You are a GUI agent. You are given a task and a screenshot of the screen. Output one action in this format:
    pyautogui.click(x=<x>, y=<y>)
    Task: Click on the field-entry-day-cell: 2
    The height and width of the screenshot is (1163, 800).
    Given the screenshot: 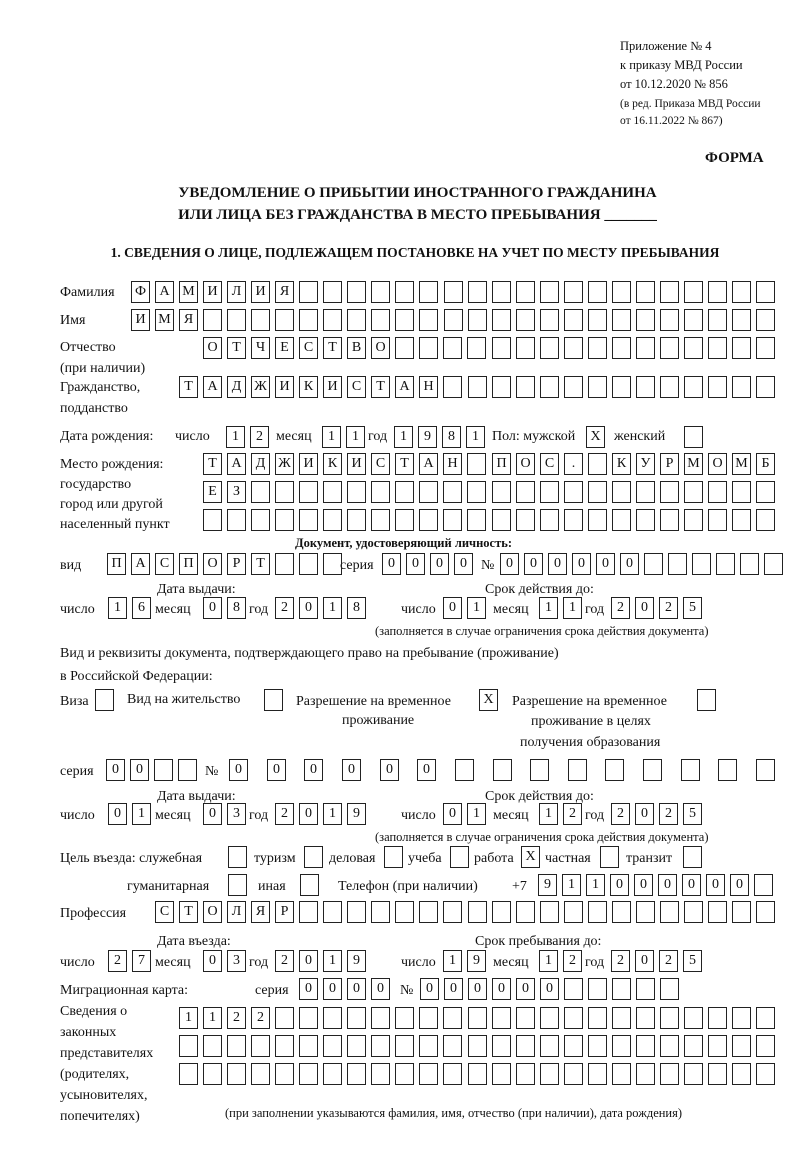 What is the action you would take?
    pyautogui.click(x=117, y=961)
    